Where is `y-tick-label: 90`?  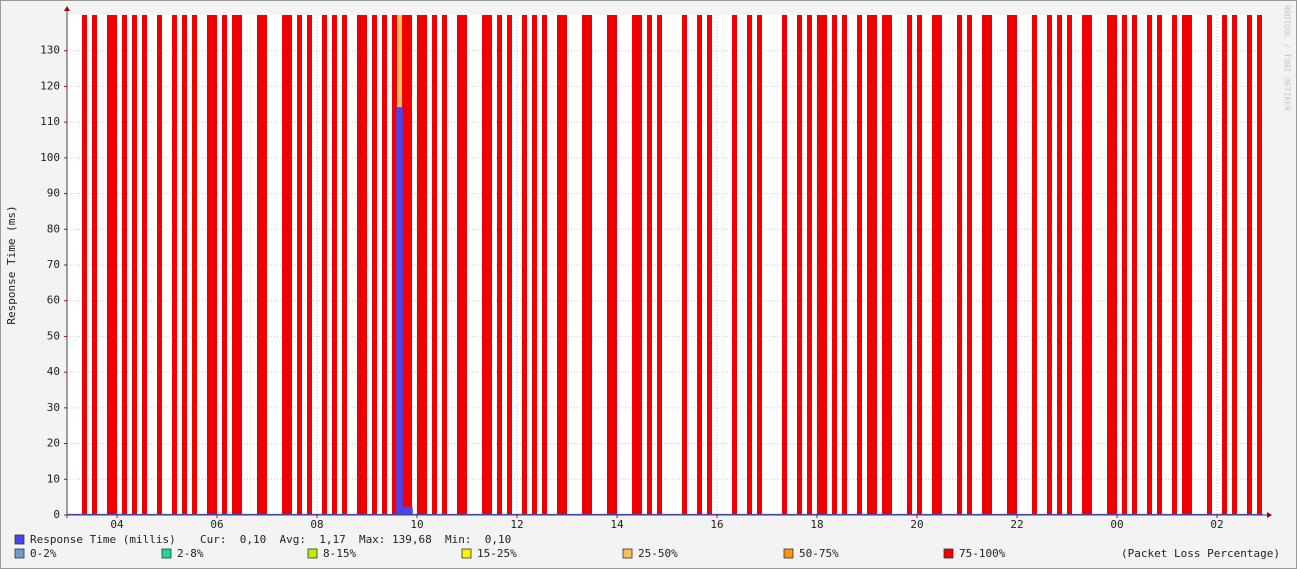
y-tick-label: 90 is located at coordinates (53, 193).